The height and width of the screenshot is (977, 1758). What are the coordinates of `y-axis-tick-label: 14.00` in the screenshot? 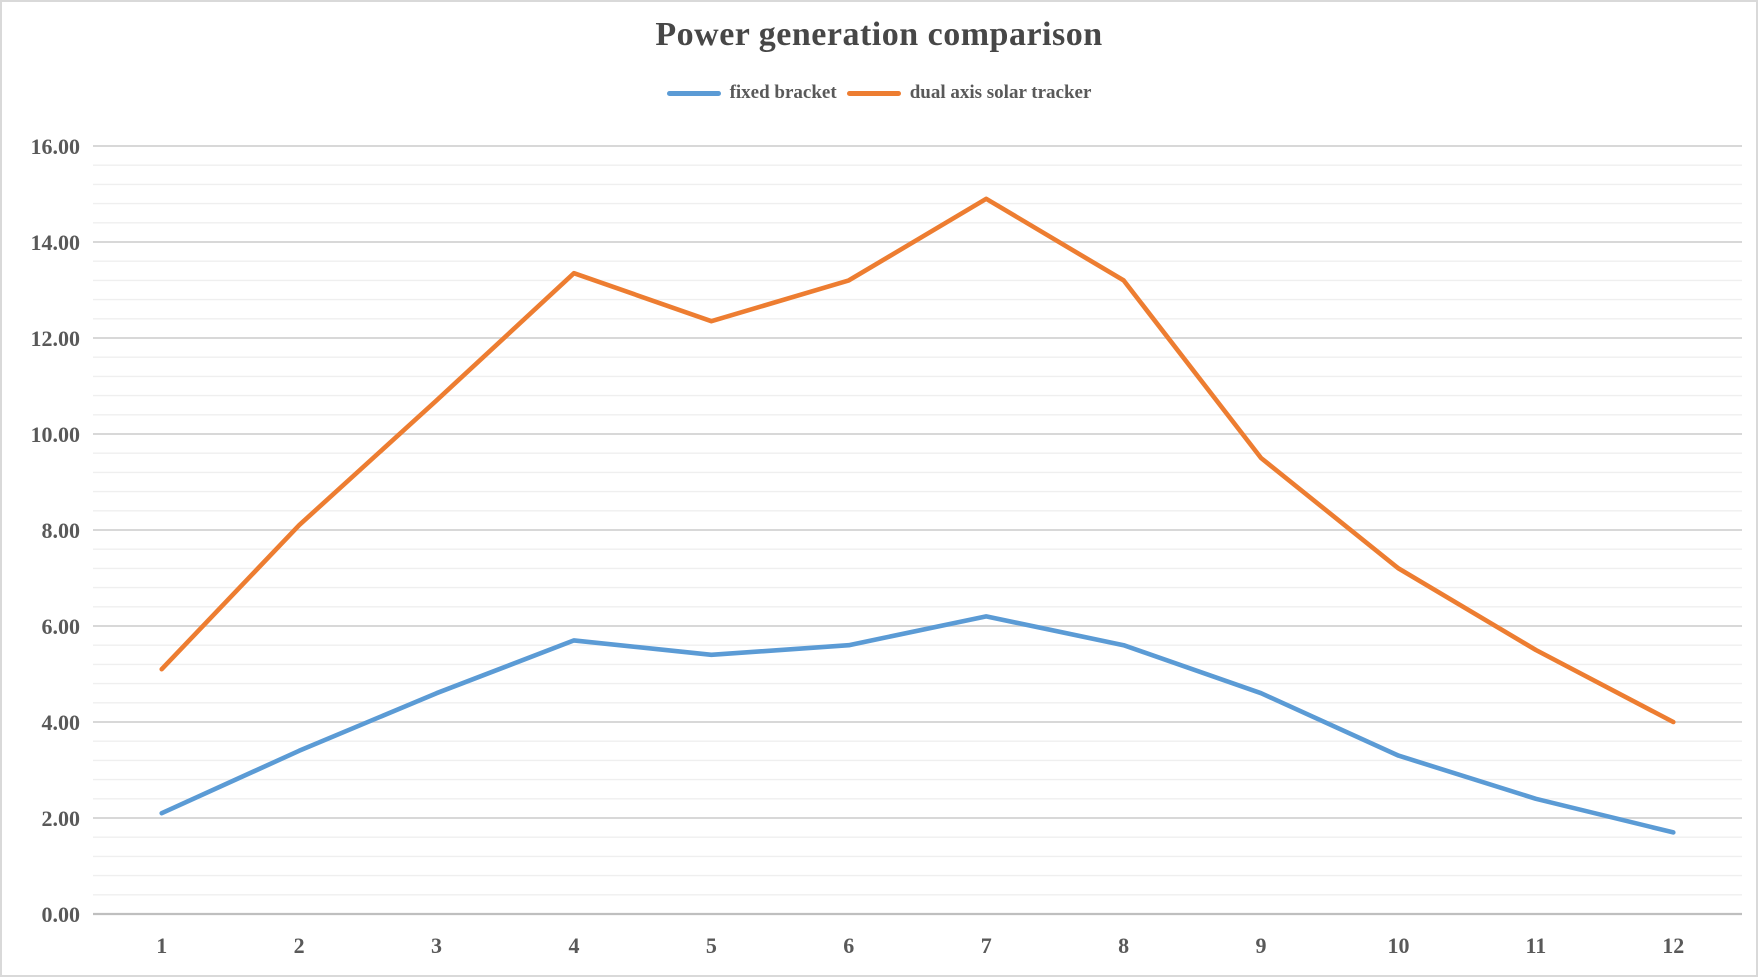 It's located at (56, 242).